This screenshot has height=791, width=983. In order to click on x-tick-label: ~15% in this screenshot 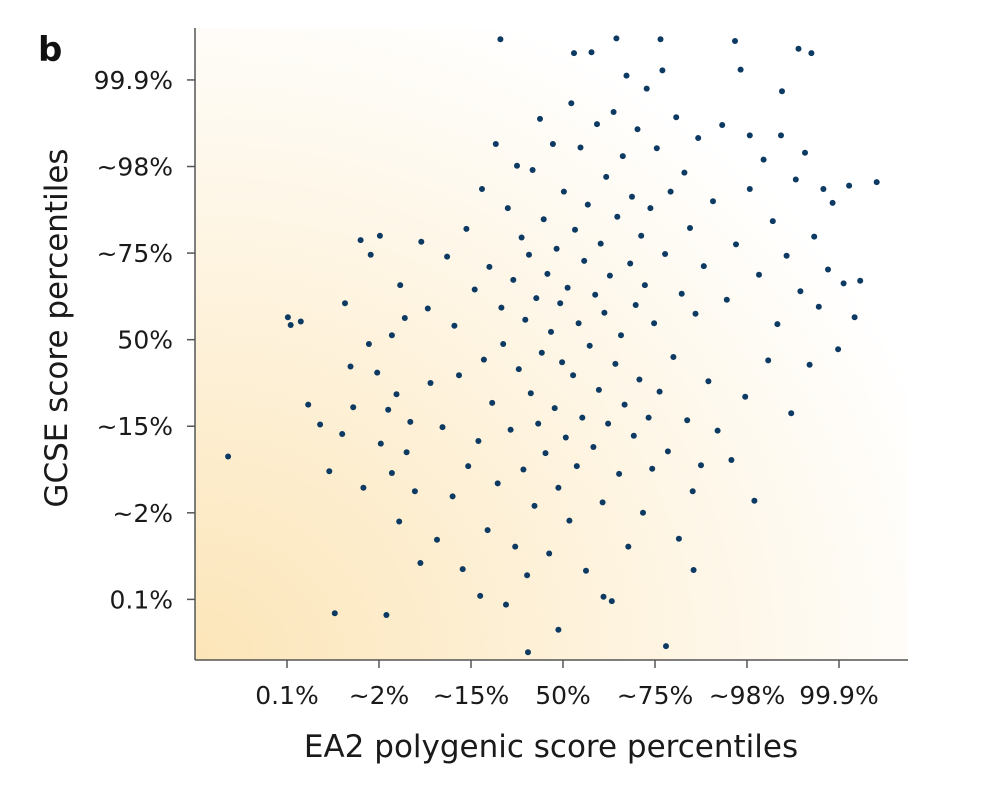, I will do `click(471, 695)`.